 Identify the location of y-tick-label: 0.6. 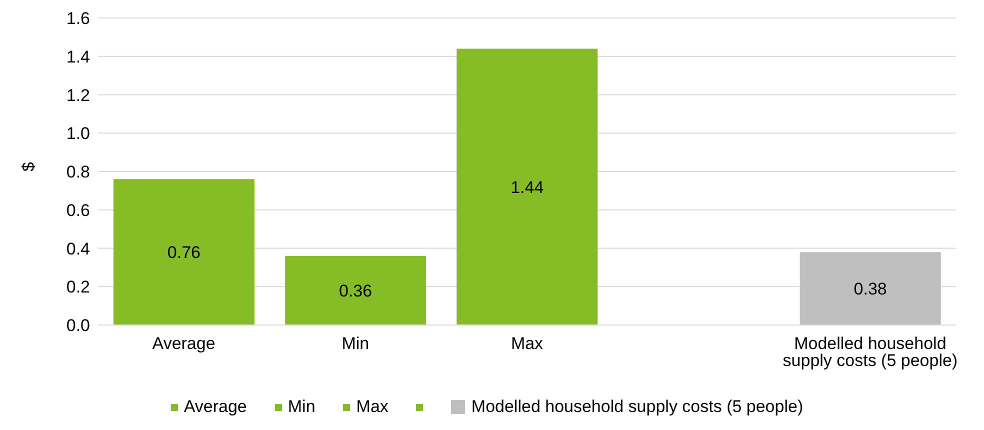
(78, 210).